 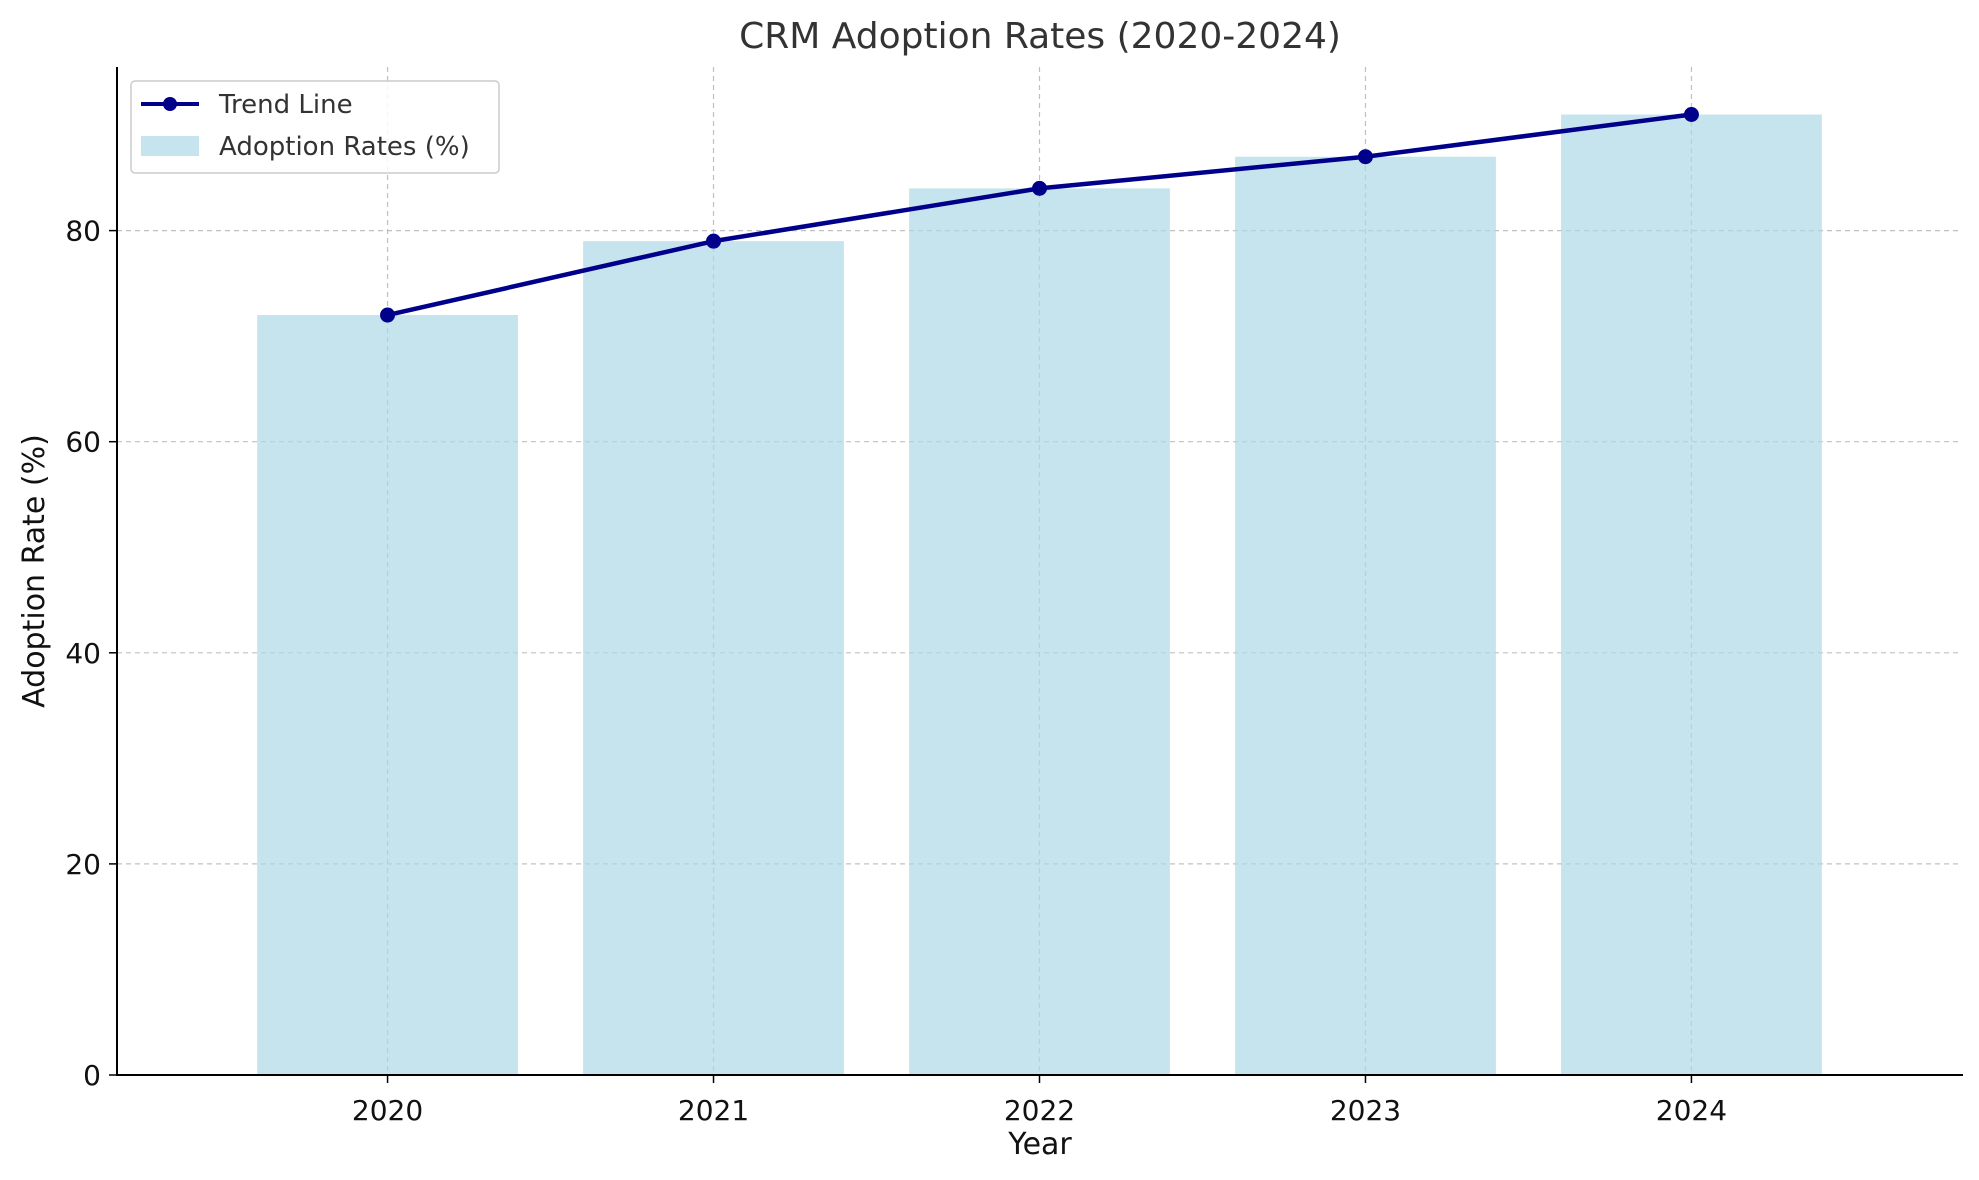 I want to click on y-tick-label: 80, so click(x=83, y=231).